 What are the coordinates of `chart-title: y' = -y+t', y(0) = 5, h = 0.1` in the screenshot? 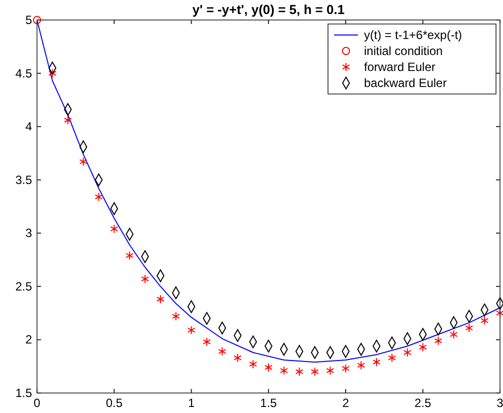 It's located at (268, 9).